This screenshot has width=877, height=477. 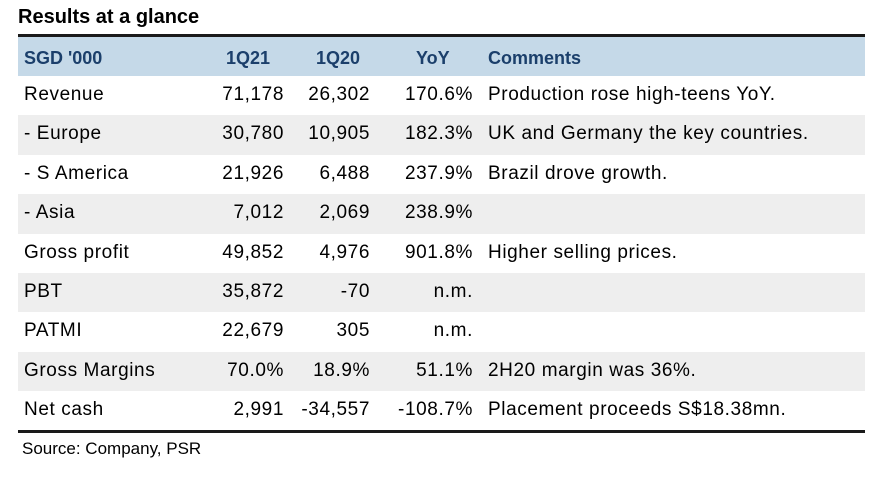 What do you see at coordinates (353, 331) in the screenshot?
I see `cell-1q20: 305` at bounding box center [353, 331].